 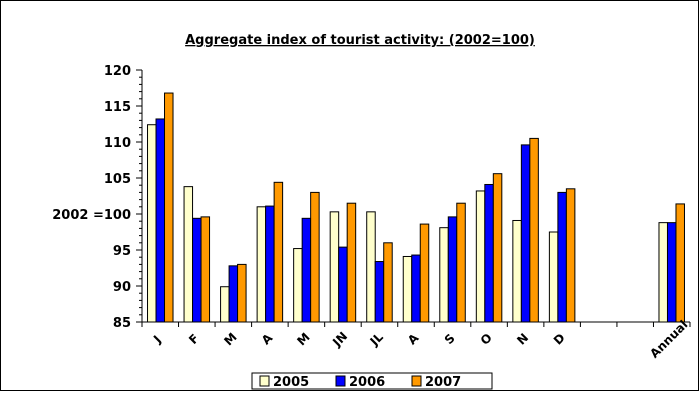 What do you see at coordinates (367, 382) in the screenshot?
I see `legend-label-2006: 2006` at bounding box center [367, 382].